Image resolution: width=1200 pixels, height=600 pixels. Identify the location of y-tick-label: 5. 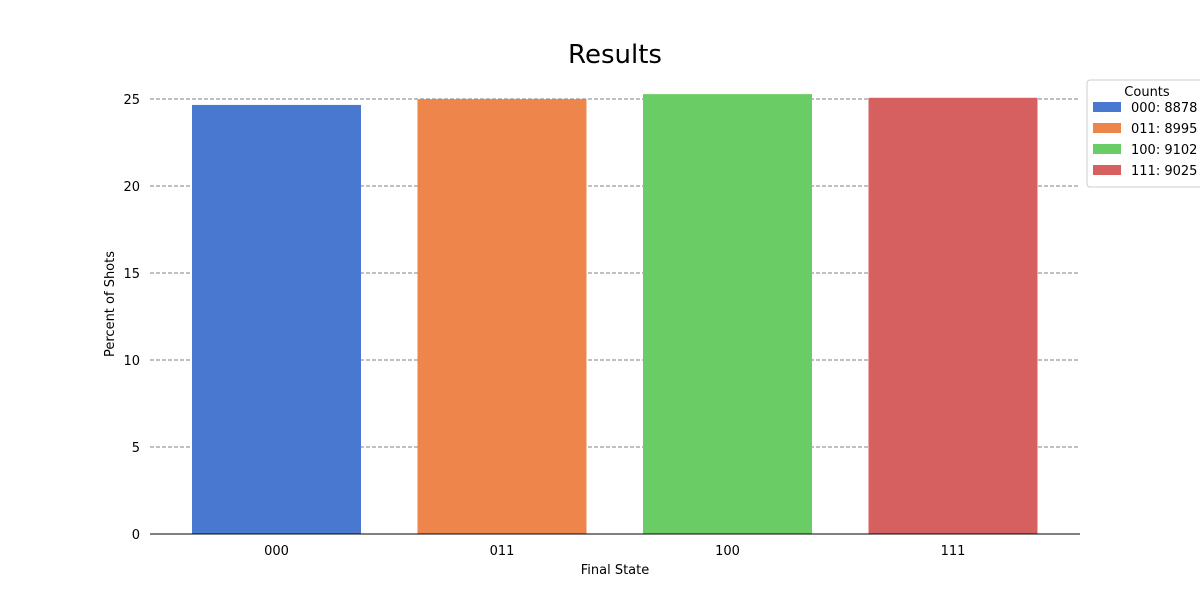
(136, 448).